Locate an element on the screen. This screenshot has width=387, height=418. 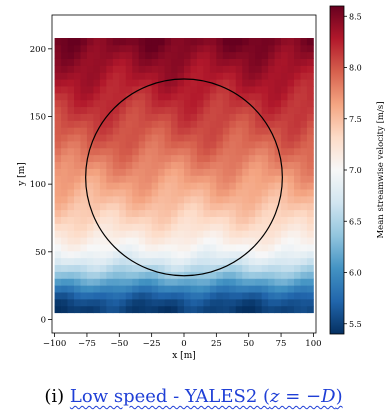
x-tick-label: 75 is located at coordinates (281, 344).